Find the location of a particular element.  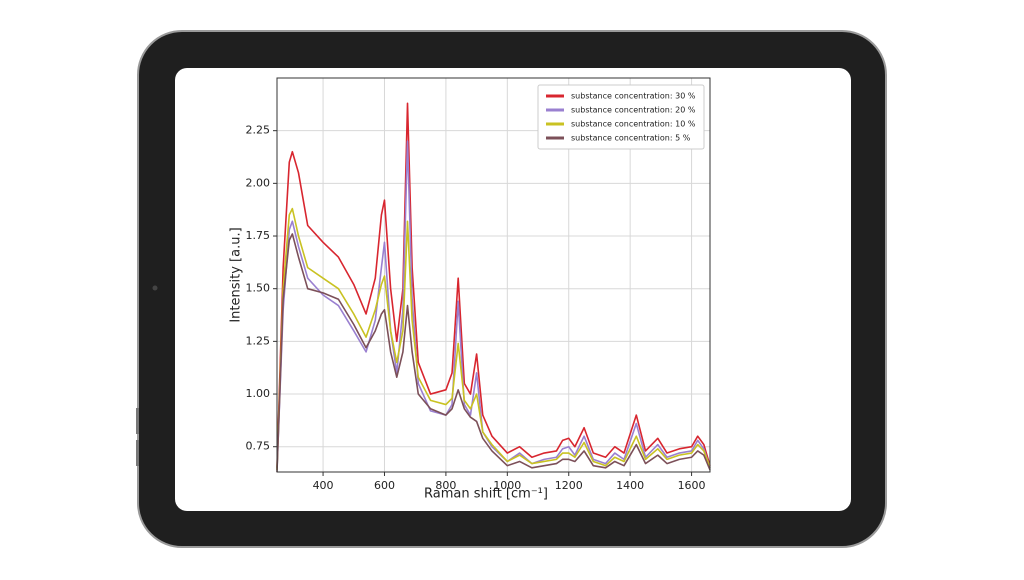

x-tick-label: 1600 is located at coordinates (692, 485).